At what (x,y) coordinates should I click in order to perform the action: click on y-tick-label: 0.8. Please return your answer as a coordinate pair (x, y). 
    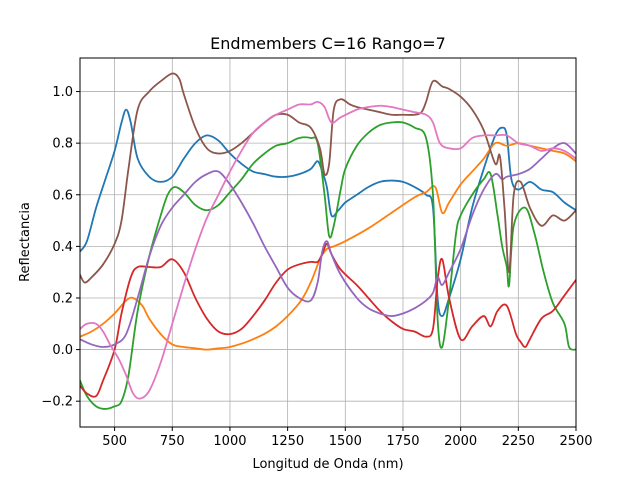
    Looking at the image, I should click on (62, 144).